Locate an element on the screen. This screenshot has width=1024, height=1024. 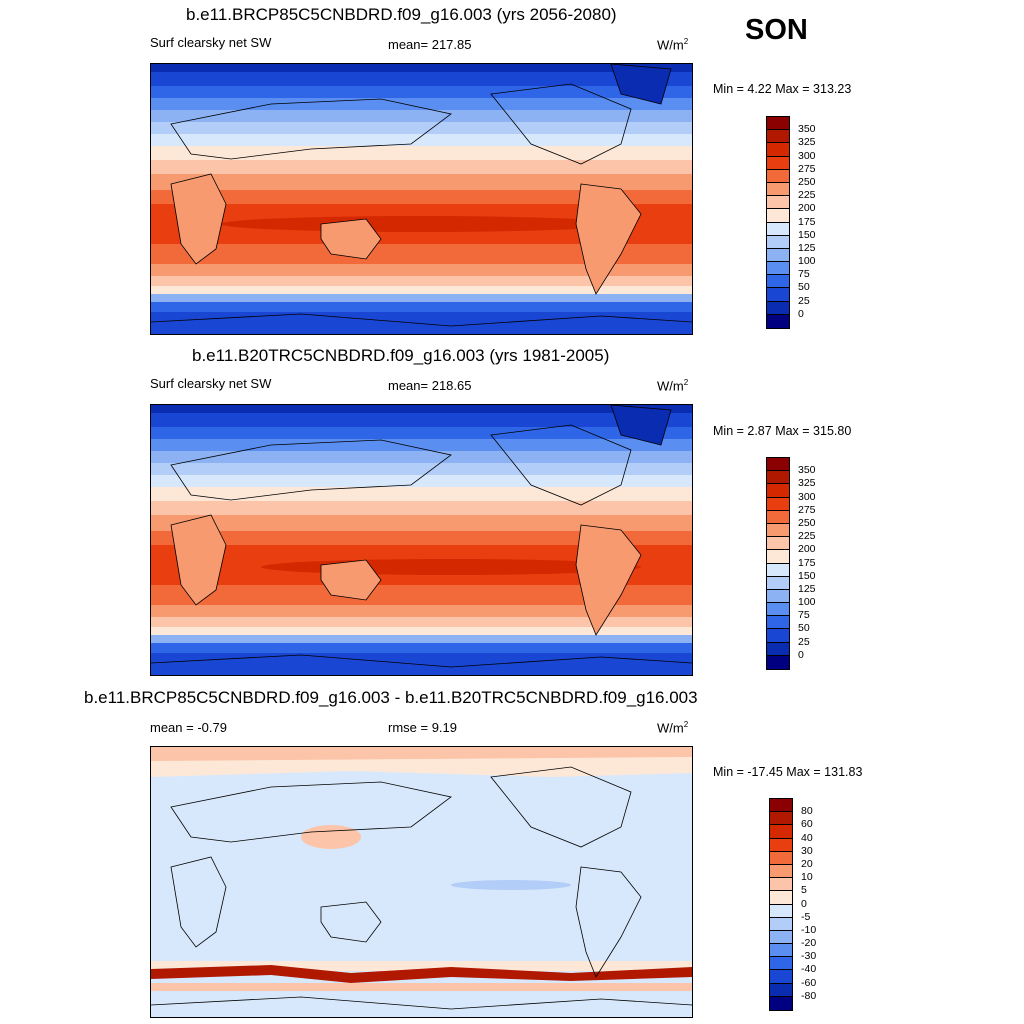
panel3-mean: mean = -0.79 is located at coordinates (188, 727).